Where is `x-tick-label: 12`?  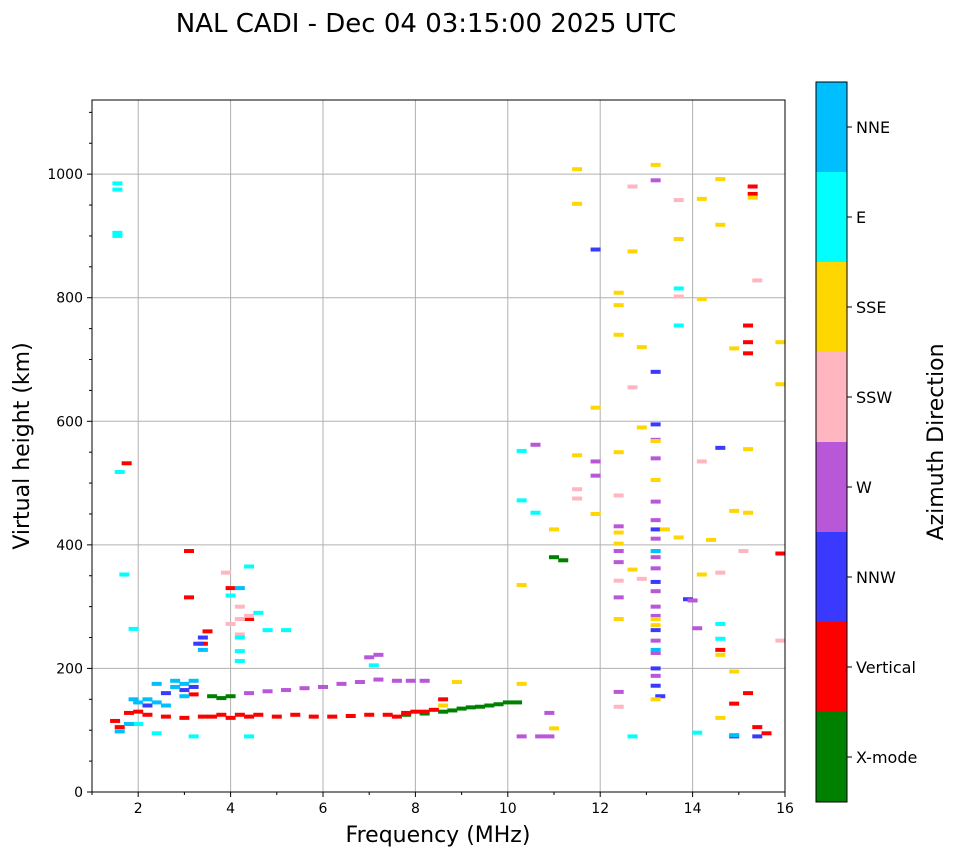
x-tick-label: 12 is located at coordinates (600, 809).